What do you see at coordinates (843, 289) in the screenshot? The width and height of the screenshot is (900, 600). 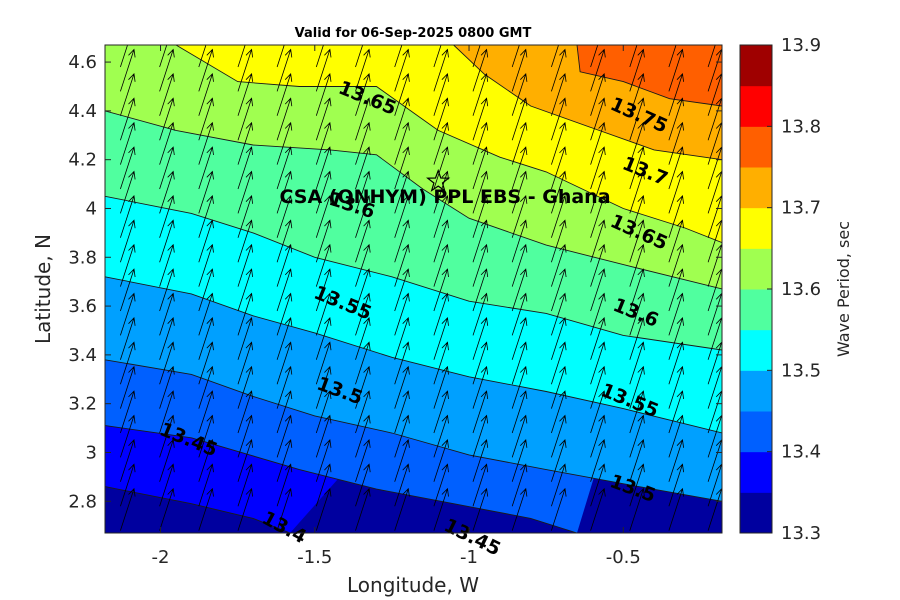 I see `colorbar-label: Wave Period, sec` at bounding box center [843, 289].